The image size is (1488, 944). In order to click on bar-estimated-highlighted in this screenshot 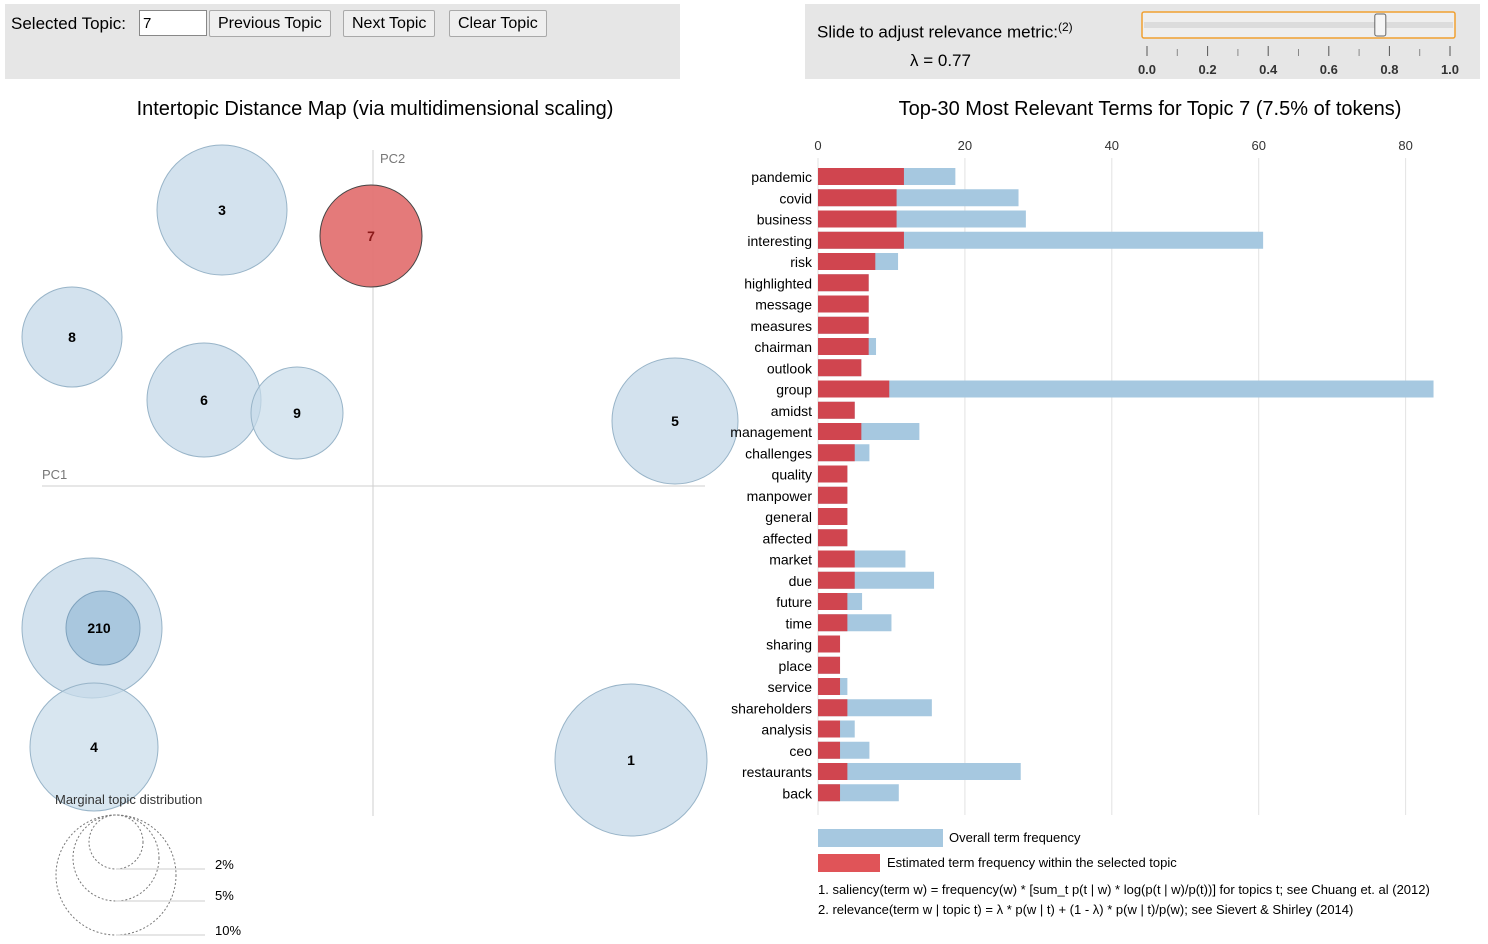, I will do `click(843, 283)`.